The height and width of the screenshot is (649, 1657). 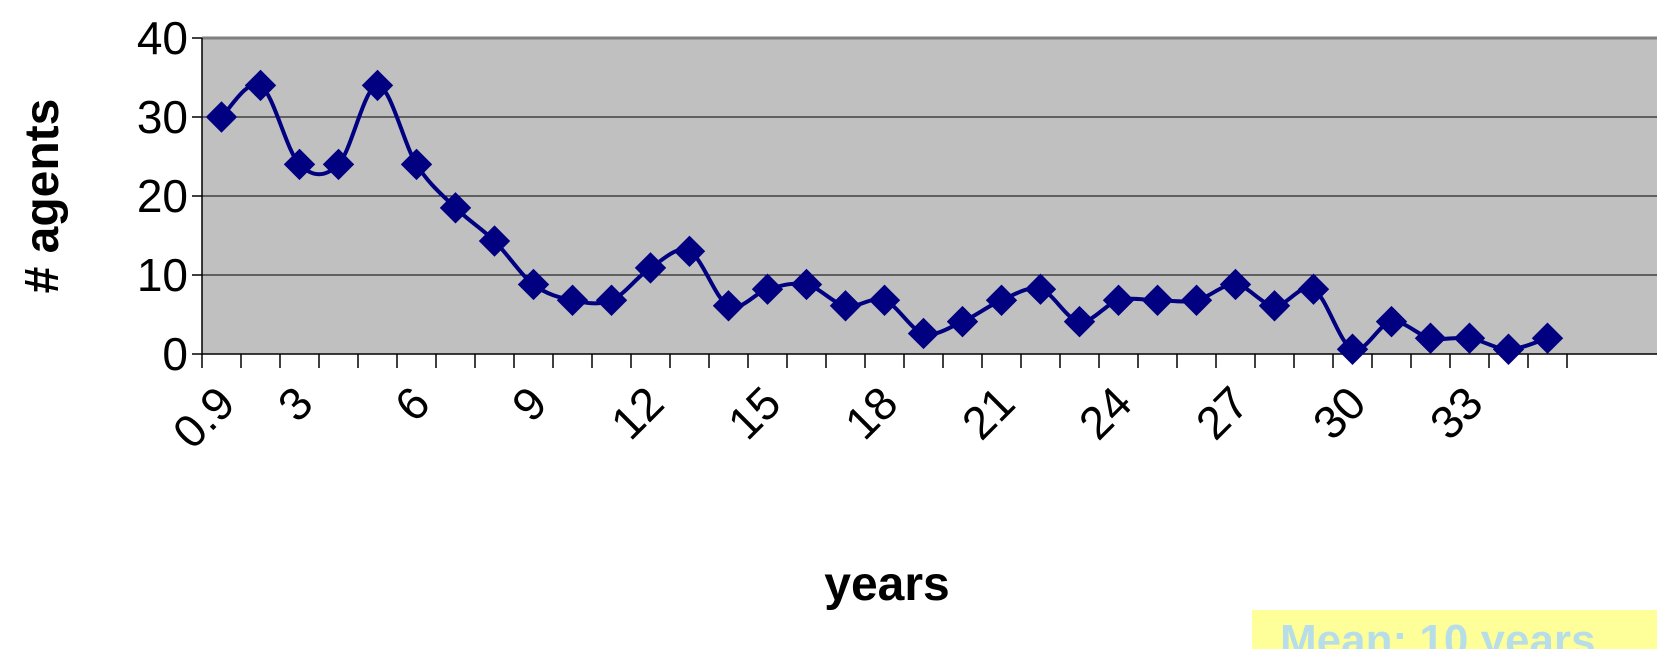 What do you see at coordinates (1438, 632) in the screenshot?
I see `mean-annotation-text: Mean: 10 years` at bounding box center [1438, 632].